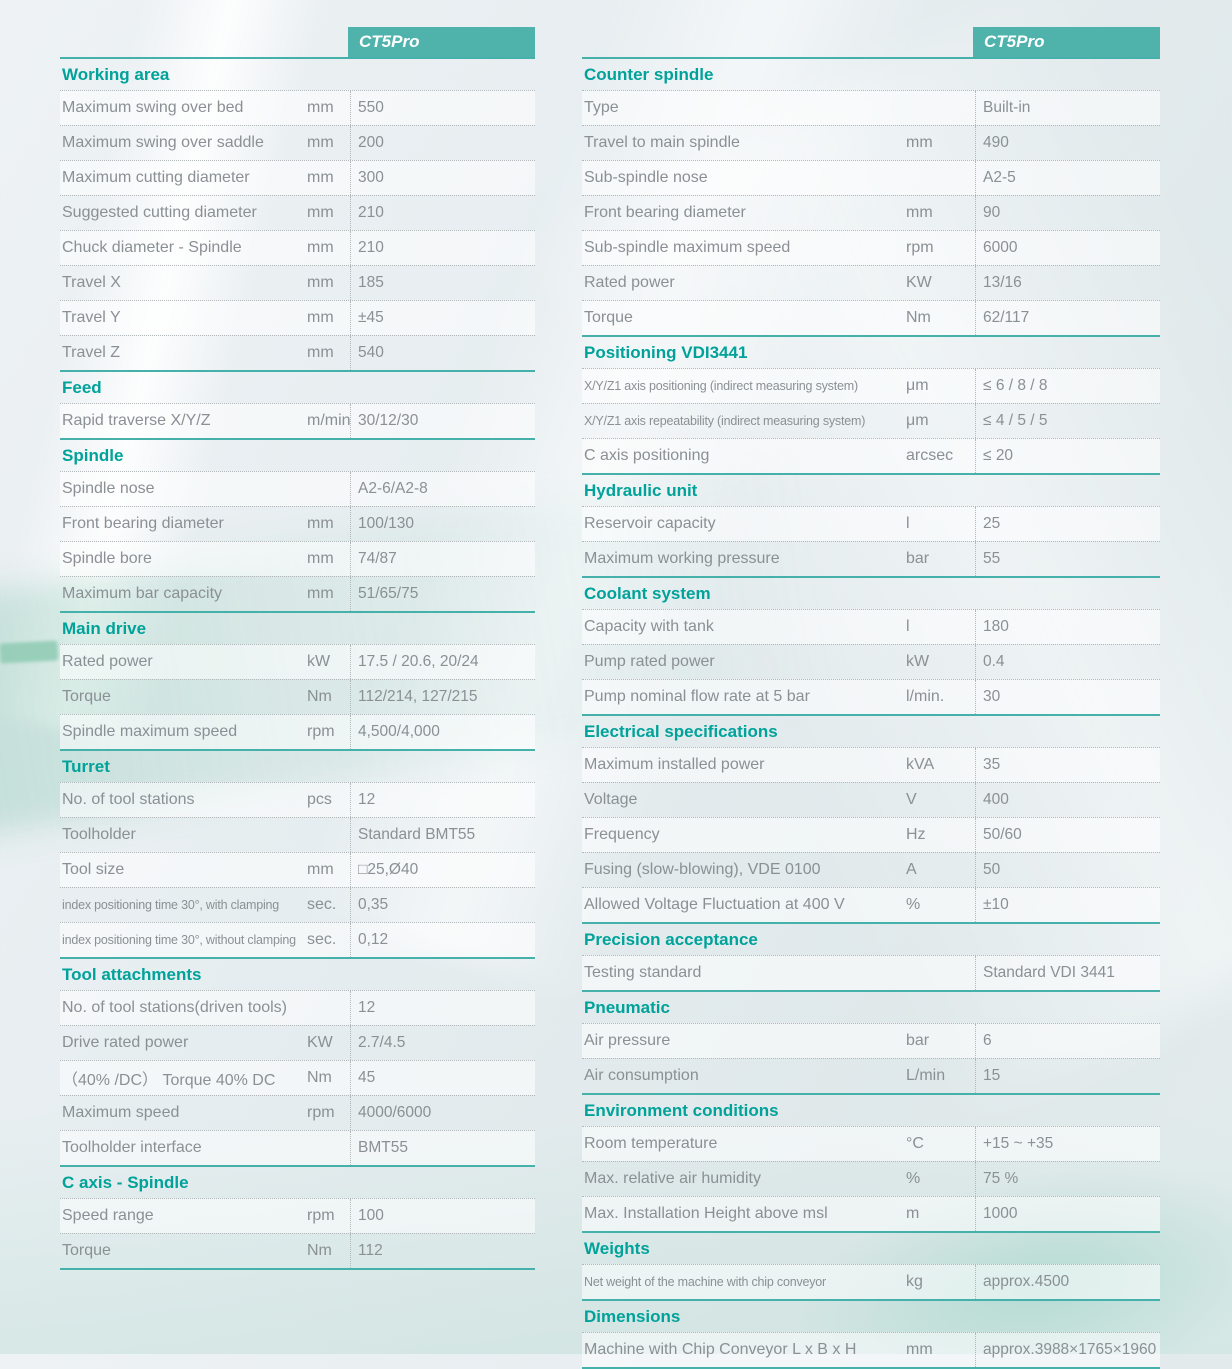 The width and height of the screenshot is (1232, 1369). I want to click on spec-label: Travel Y, so click(91, 317).